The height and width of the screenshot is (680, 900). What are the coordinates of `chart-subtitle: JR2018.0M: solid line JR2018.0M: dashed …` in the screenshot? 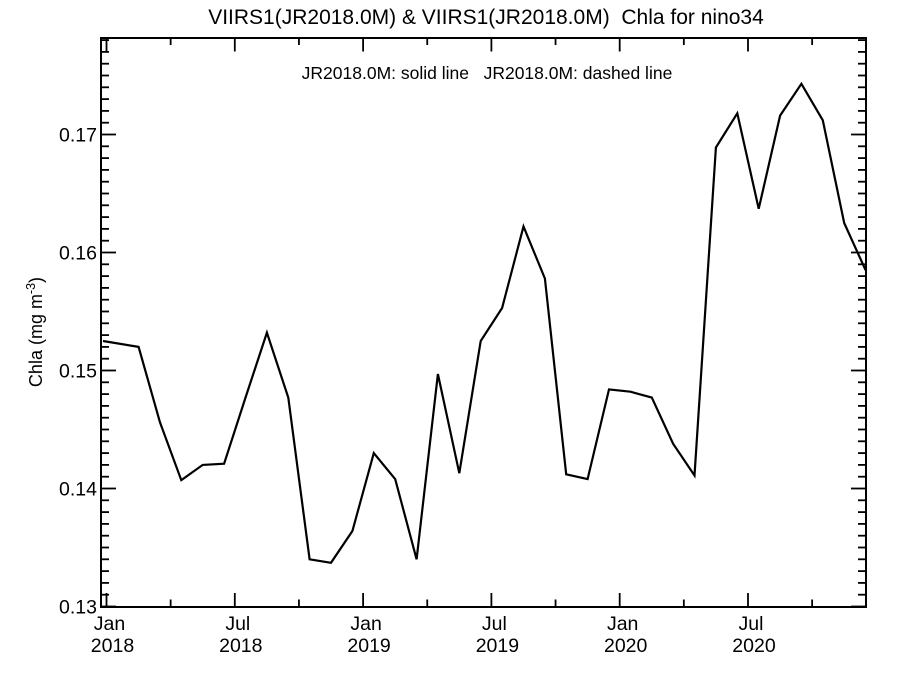 It's located at (487, 73).